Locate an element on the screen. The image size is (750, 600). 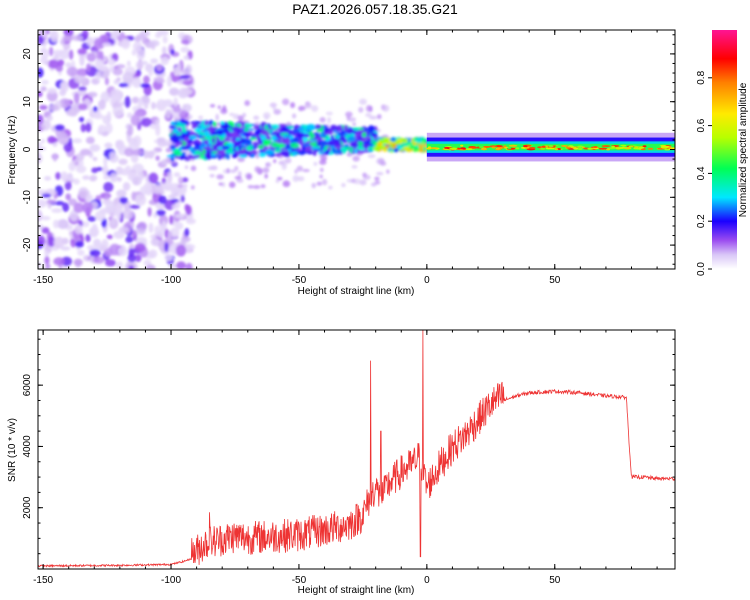
y-tick-label: 10 is located at coordinates (27, 102).